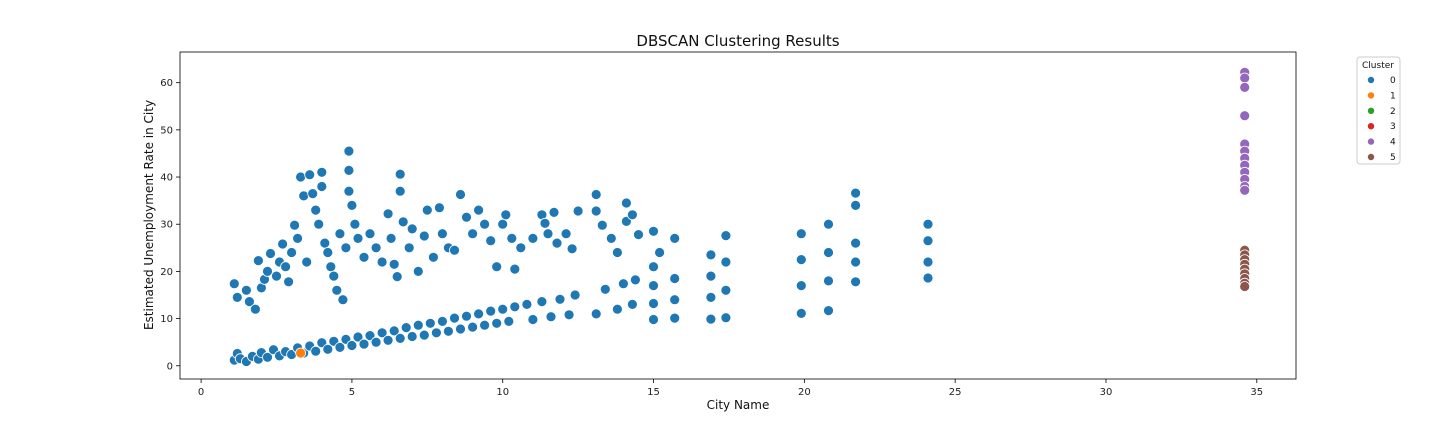 Image resolution: width=1440 pixels, height=432 pixels. What do you see at coordinates (1393, 112) in the screenshot?
I see `legend-label-2: 2` at bounding box center [1393, 112].